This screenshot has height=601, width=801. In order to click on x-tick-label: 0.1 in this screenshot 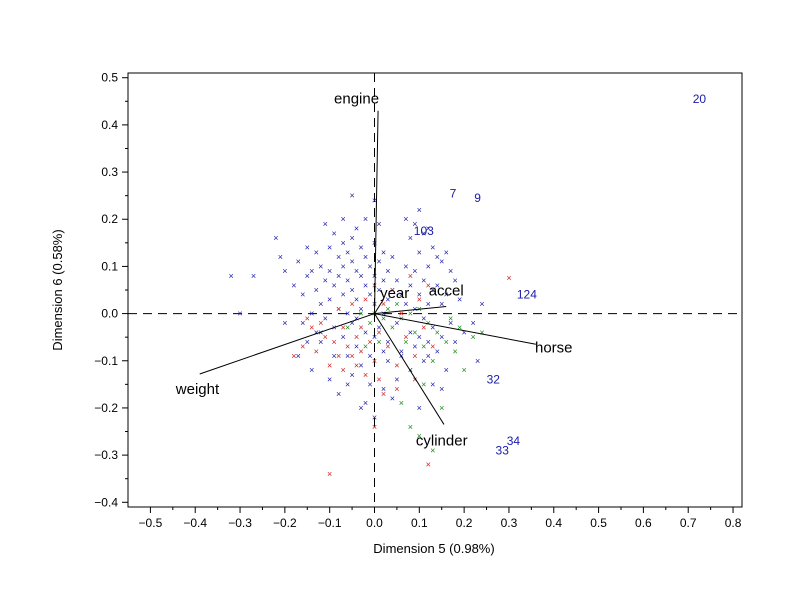, I will do `click(419, 523)`.